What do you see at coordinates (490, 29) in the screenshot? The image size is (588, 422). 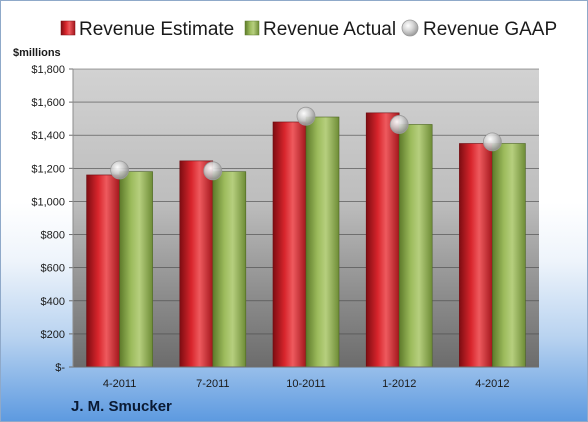 I see `legend-label-gaap: Revenue GAAP` at bounding box center [490, 29].